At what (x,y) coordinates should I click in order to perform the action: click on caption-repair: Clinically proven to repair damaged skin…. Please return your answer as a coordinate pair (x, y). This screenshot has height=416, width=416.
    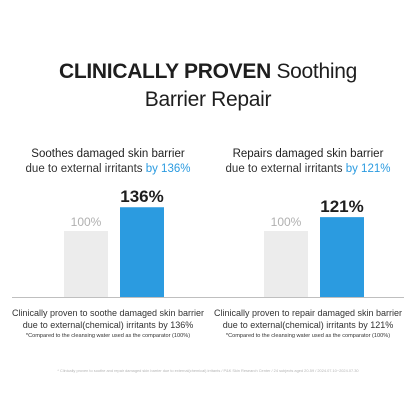
    Looking at the image, I should click on (308, 319).